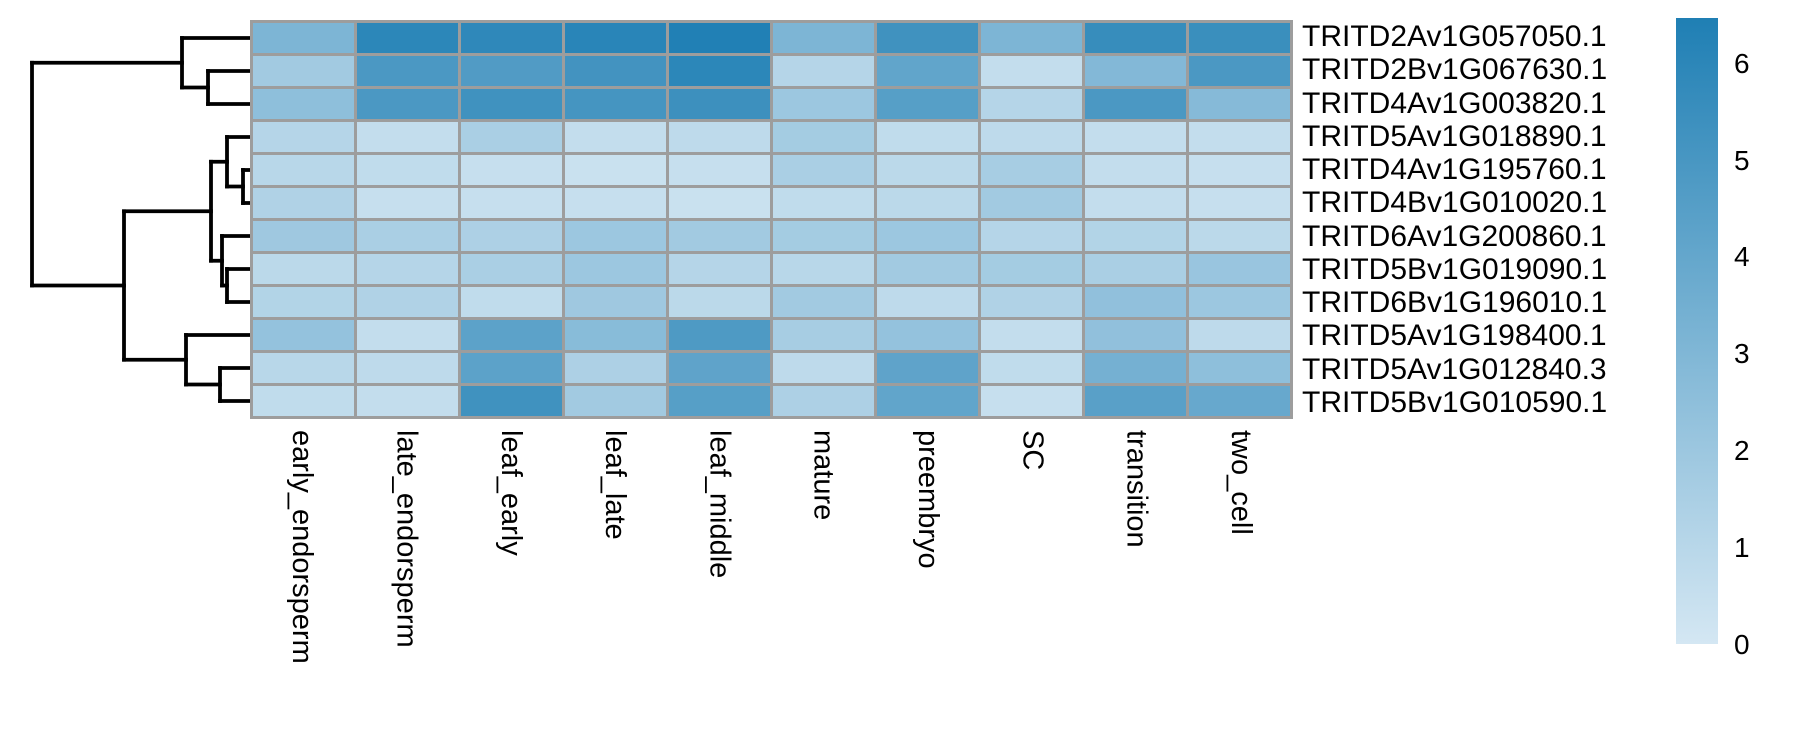 The width and height of the screenshot is (1795, 732). Describe the element at coordinates (1742, 160) in the screenshot. I see `colorbar-tick-label: 5` at that location.